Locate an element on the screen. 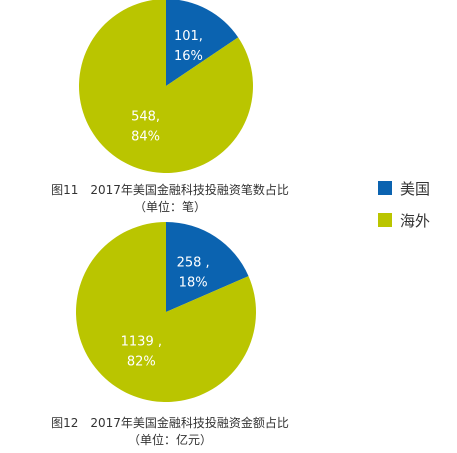  fig12-caption: 图12 2017年美国金融科技投融资金额占比 （单位：亿元） is located at coordinates (170, 432).